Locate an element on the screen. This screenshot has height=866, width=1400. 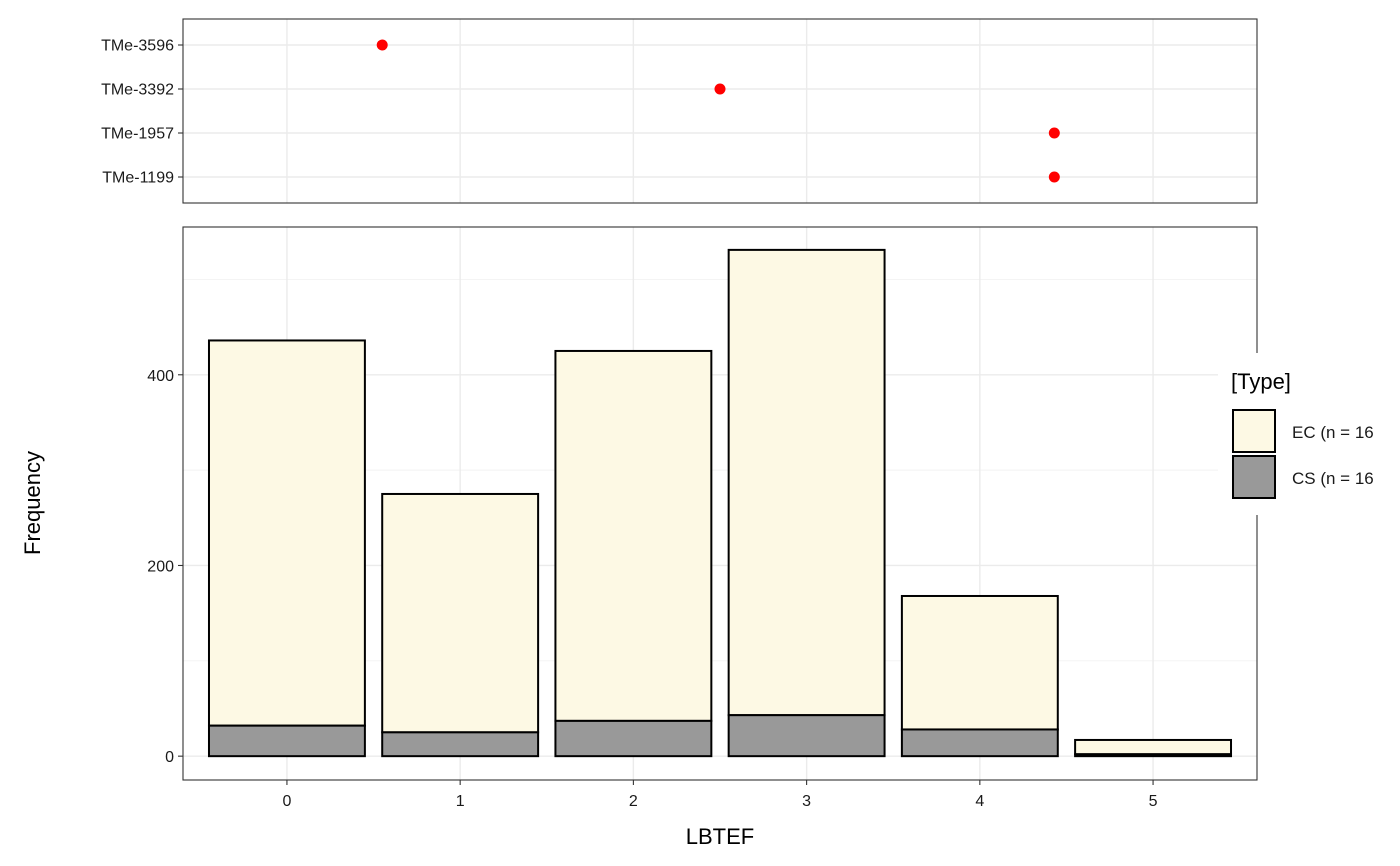
y-tick-label: 400 is located at coordinates (160, 376).